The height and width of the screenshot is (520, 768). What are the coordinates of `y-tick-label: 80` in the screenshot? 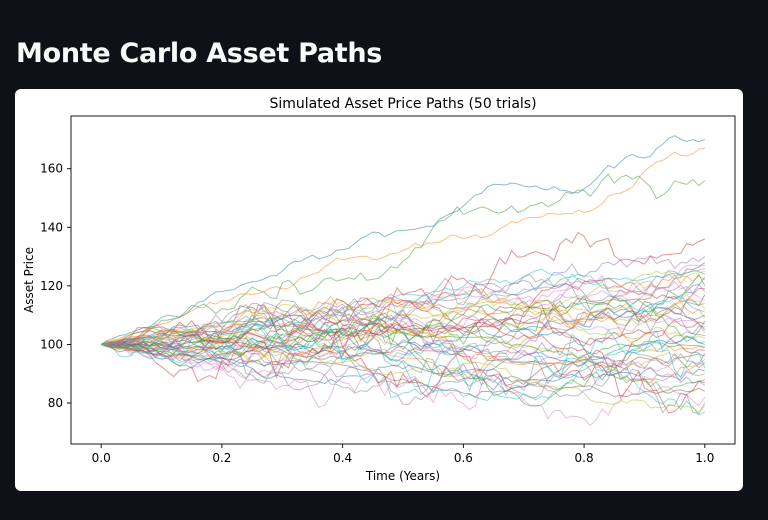 It's located at (55, 403).